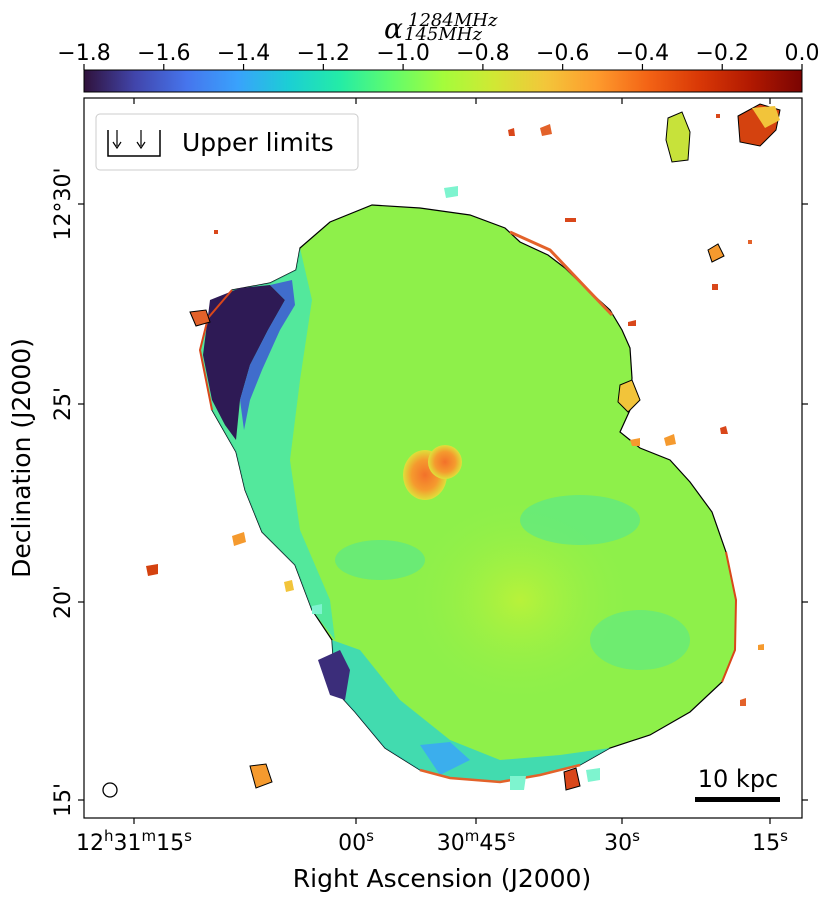 The height and width of the screenshot is (902, 830). What do you see at coordinates (443, 81) in the screenshot?
I see `colorbar-gradient` at bounding box center [443, 81].